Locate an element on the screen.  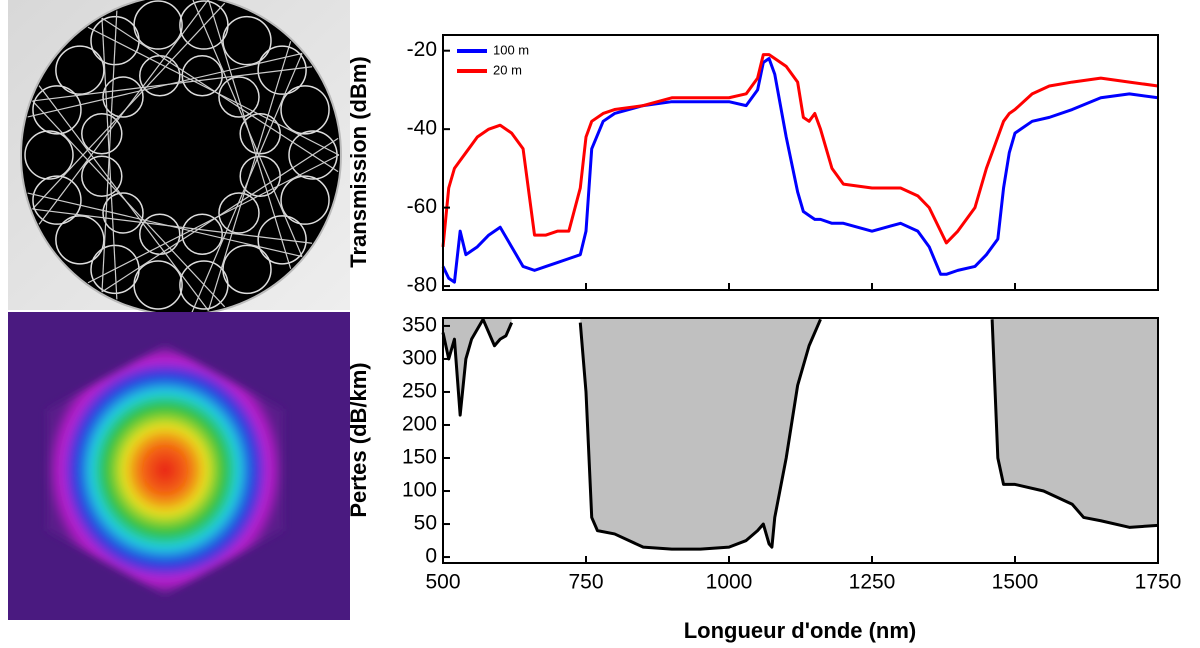
x-axis-label: Longueur d'onde (nm) is located at coordinates (800, 630).